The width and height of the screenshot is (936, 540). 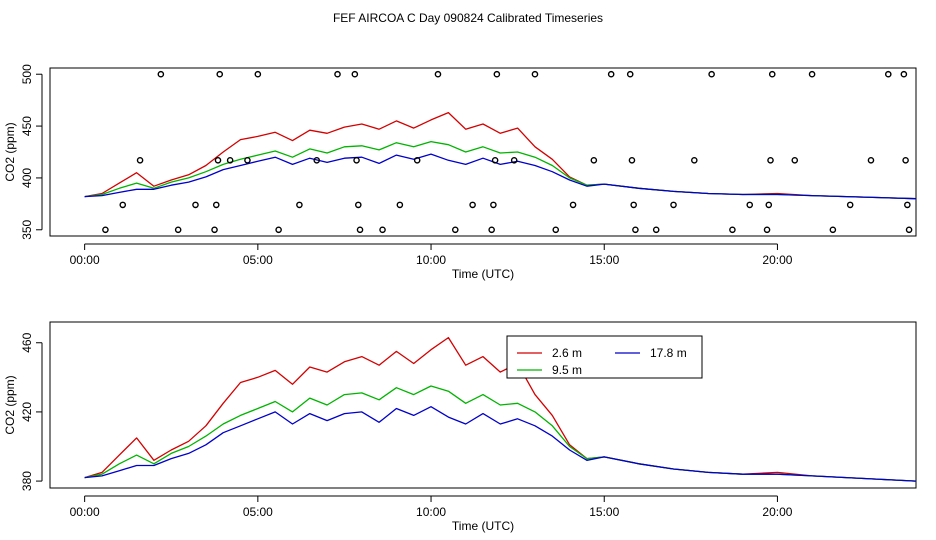 I want to click on series-line-9-5-m, so click(x=500, y=170).